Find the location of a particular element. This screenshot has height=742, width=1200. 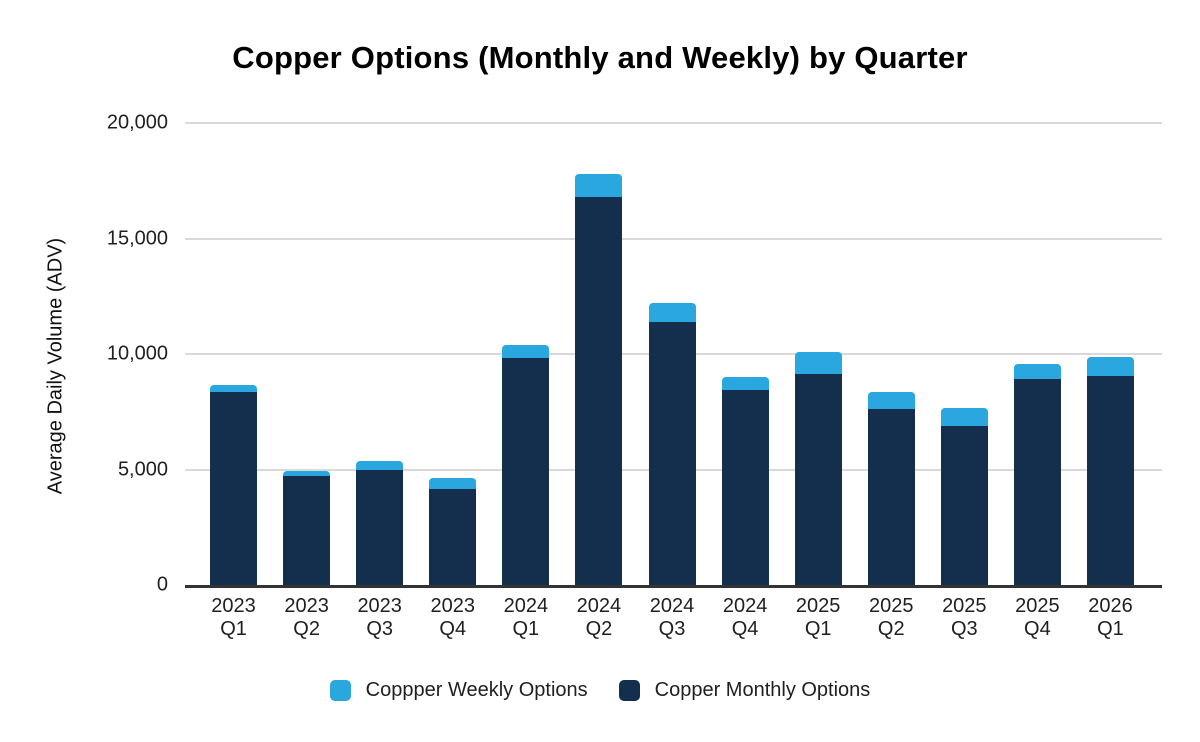

x-tick-label: 2025 Q1 is located at coordinates (818, 618).